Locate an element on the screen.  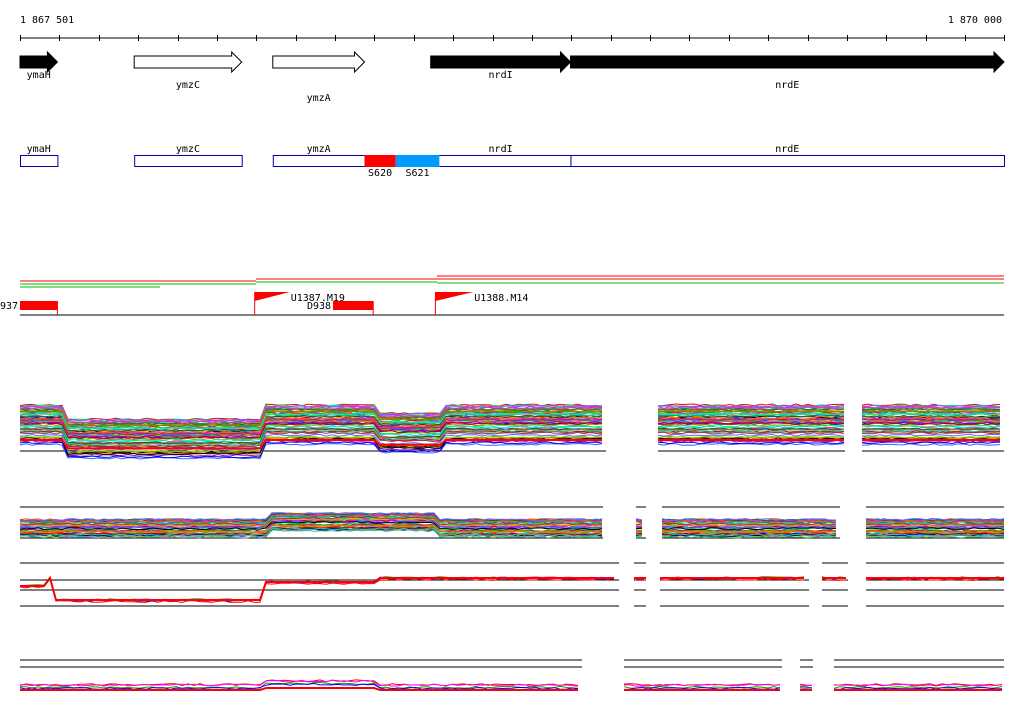
gene-box-nrde is located at coordinates (788, 161).